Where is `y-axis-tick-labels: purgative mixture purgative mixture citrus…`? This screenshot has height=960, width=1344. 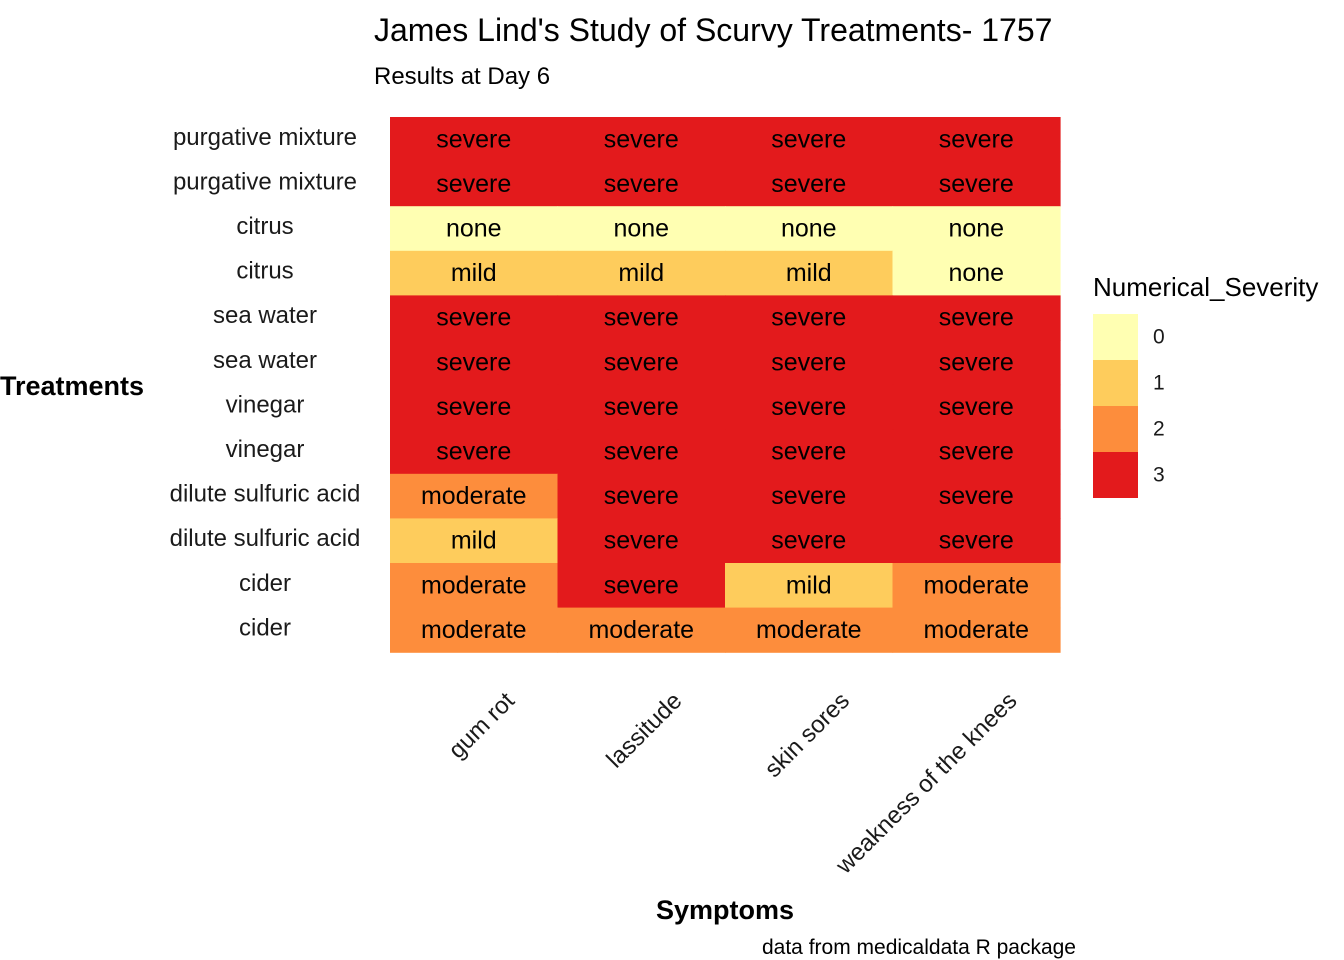 y-axis-tick-labels: purgative mixture purgative mixture citrus… is located at coordinates (265, 383).